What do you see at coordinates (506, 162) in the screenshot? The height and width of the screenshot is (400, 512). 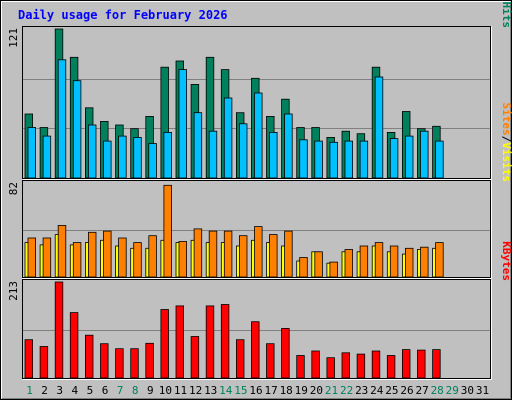 I see `legend-item: Visits` at bounding box center [506, 162].